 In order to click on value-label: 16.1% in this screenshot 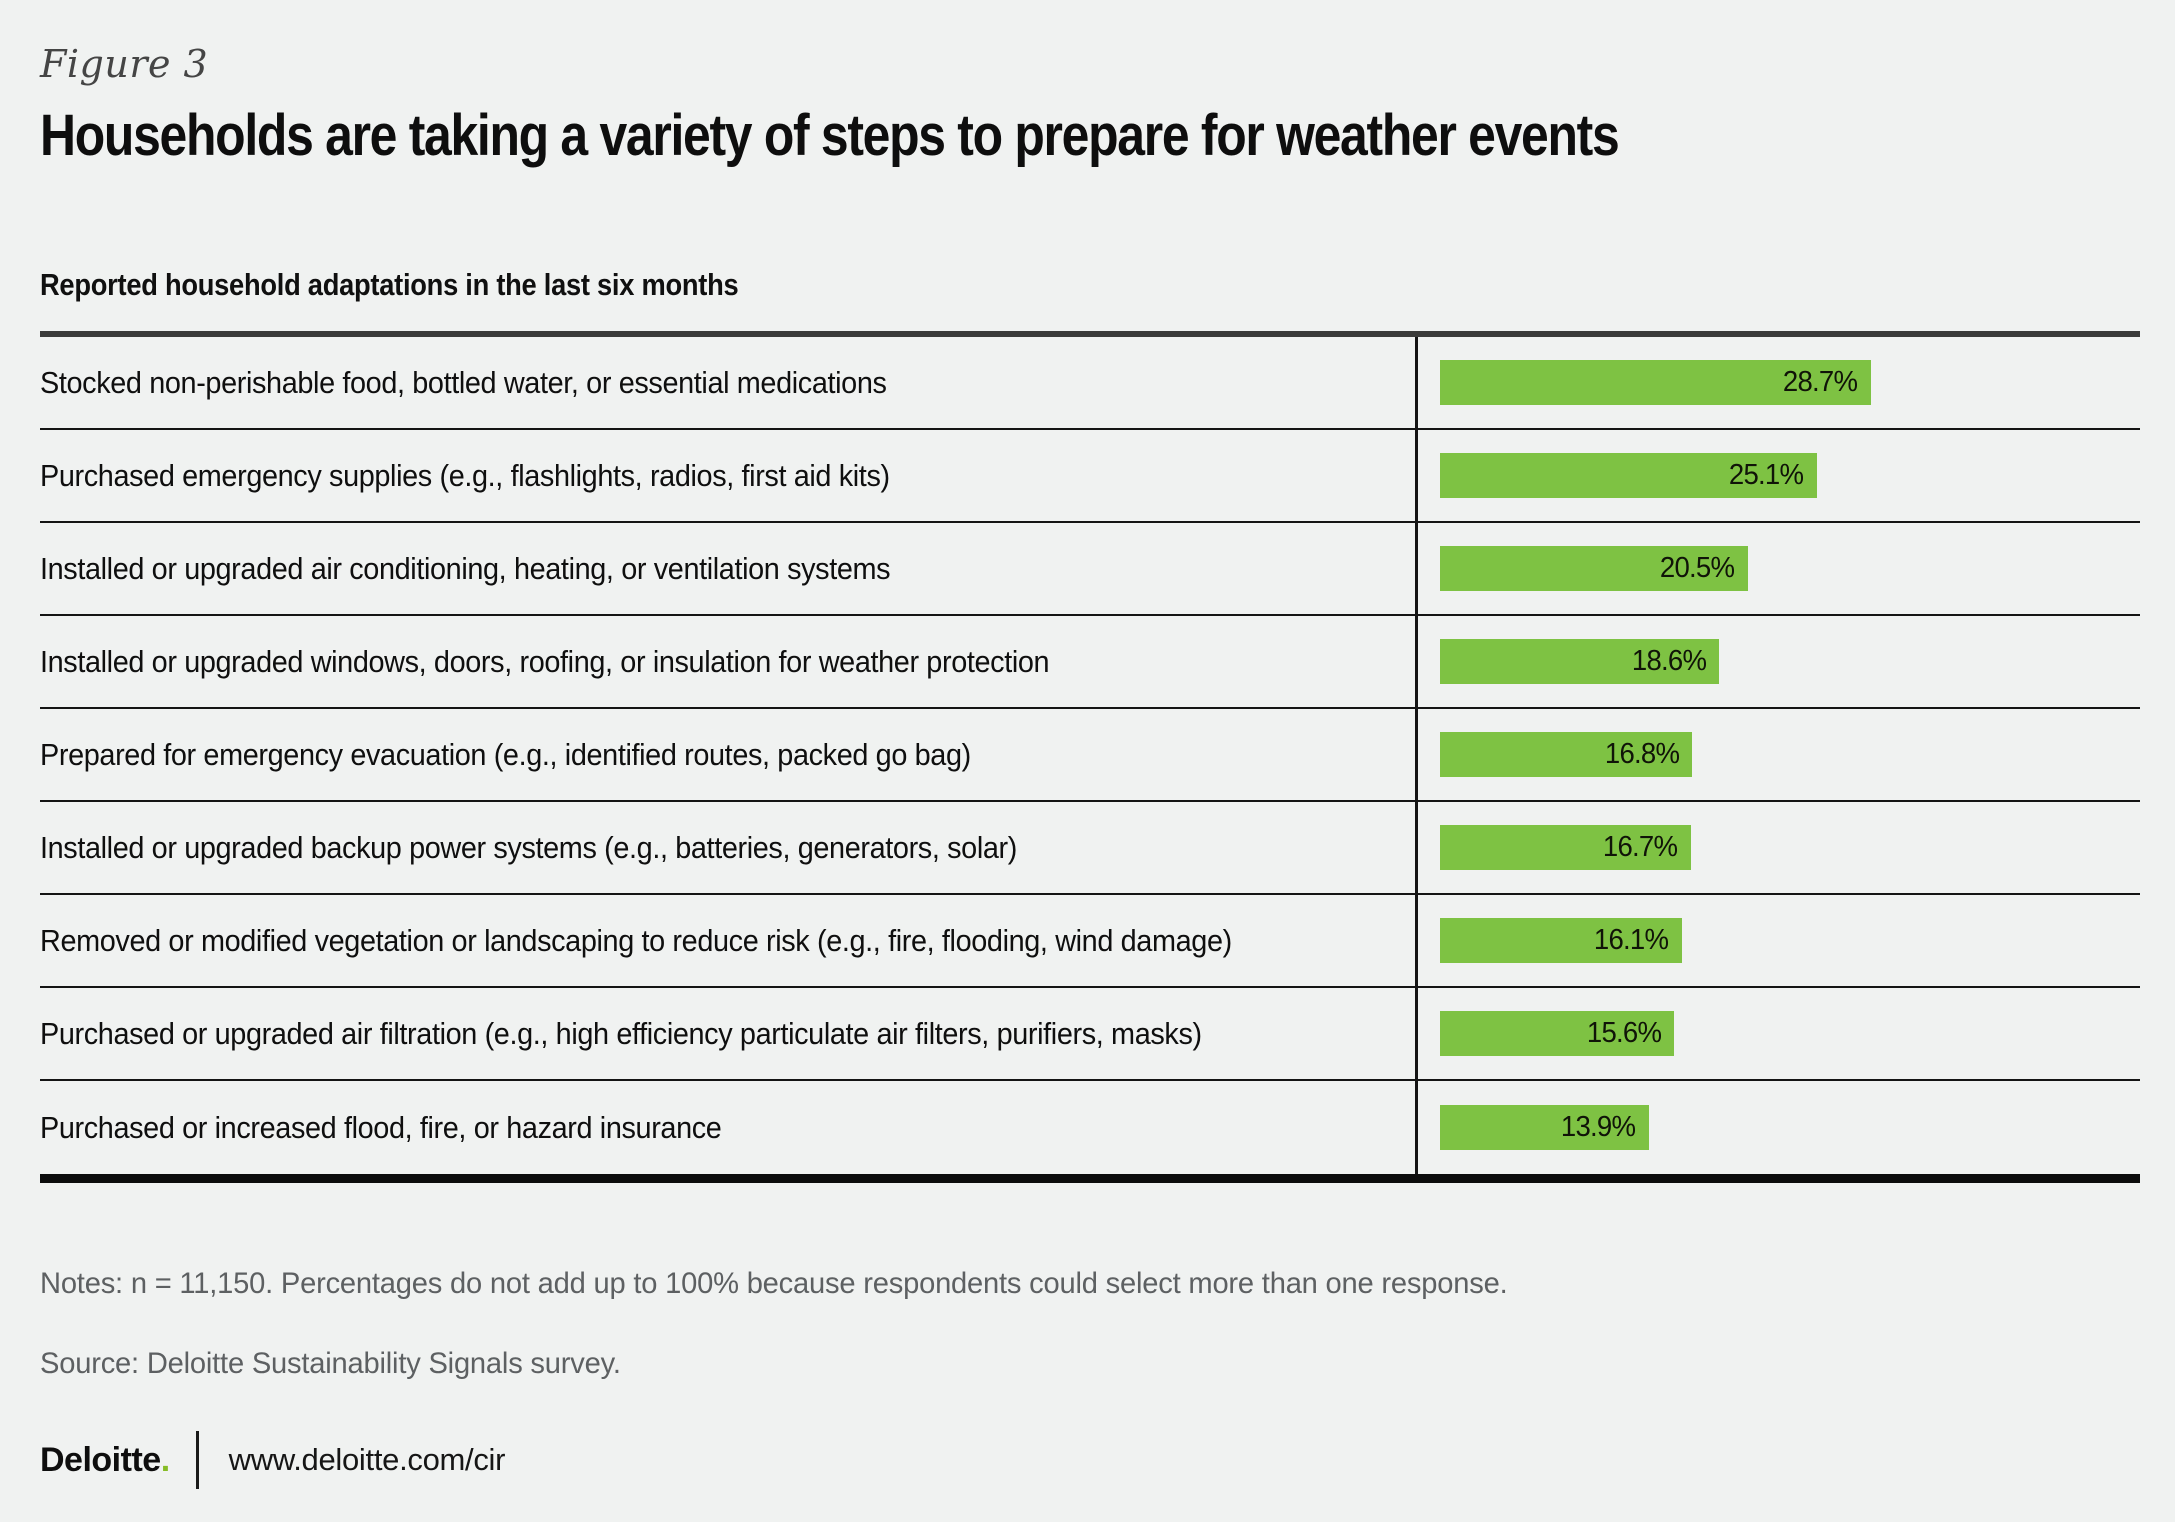, I will do `click(1631, 940)`.